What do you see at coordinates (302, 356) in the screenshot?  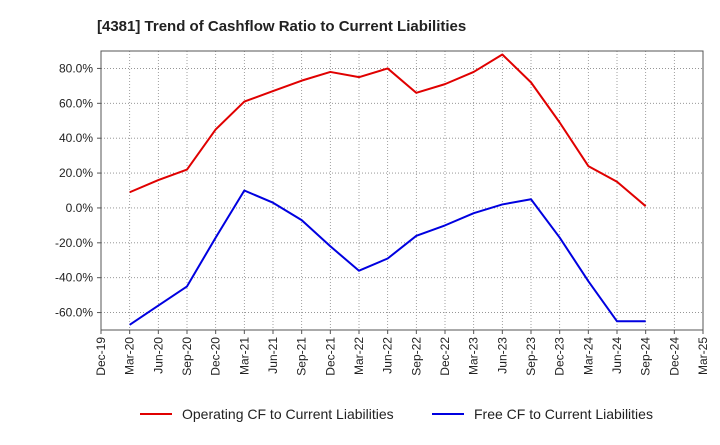 I see `x-tick-label: Sep-21` at bounding box center [302, 356].